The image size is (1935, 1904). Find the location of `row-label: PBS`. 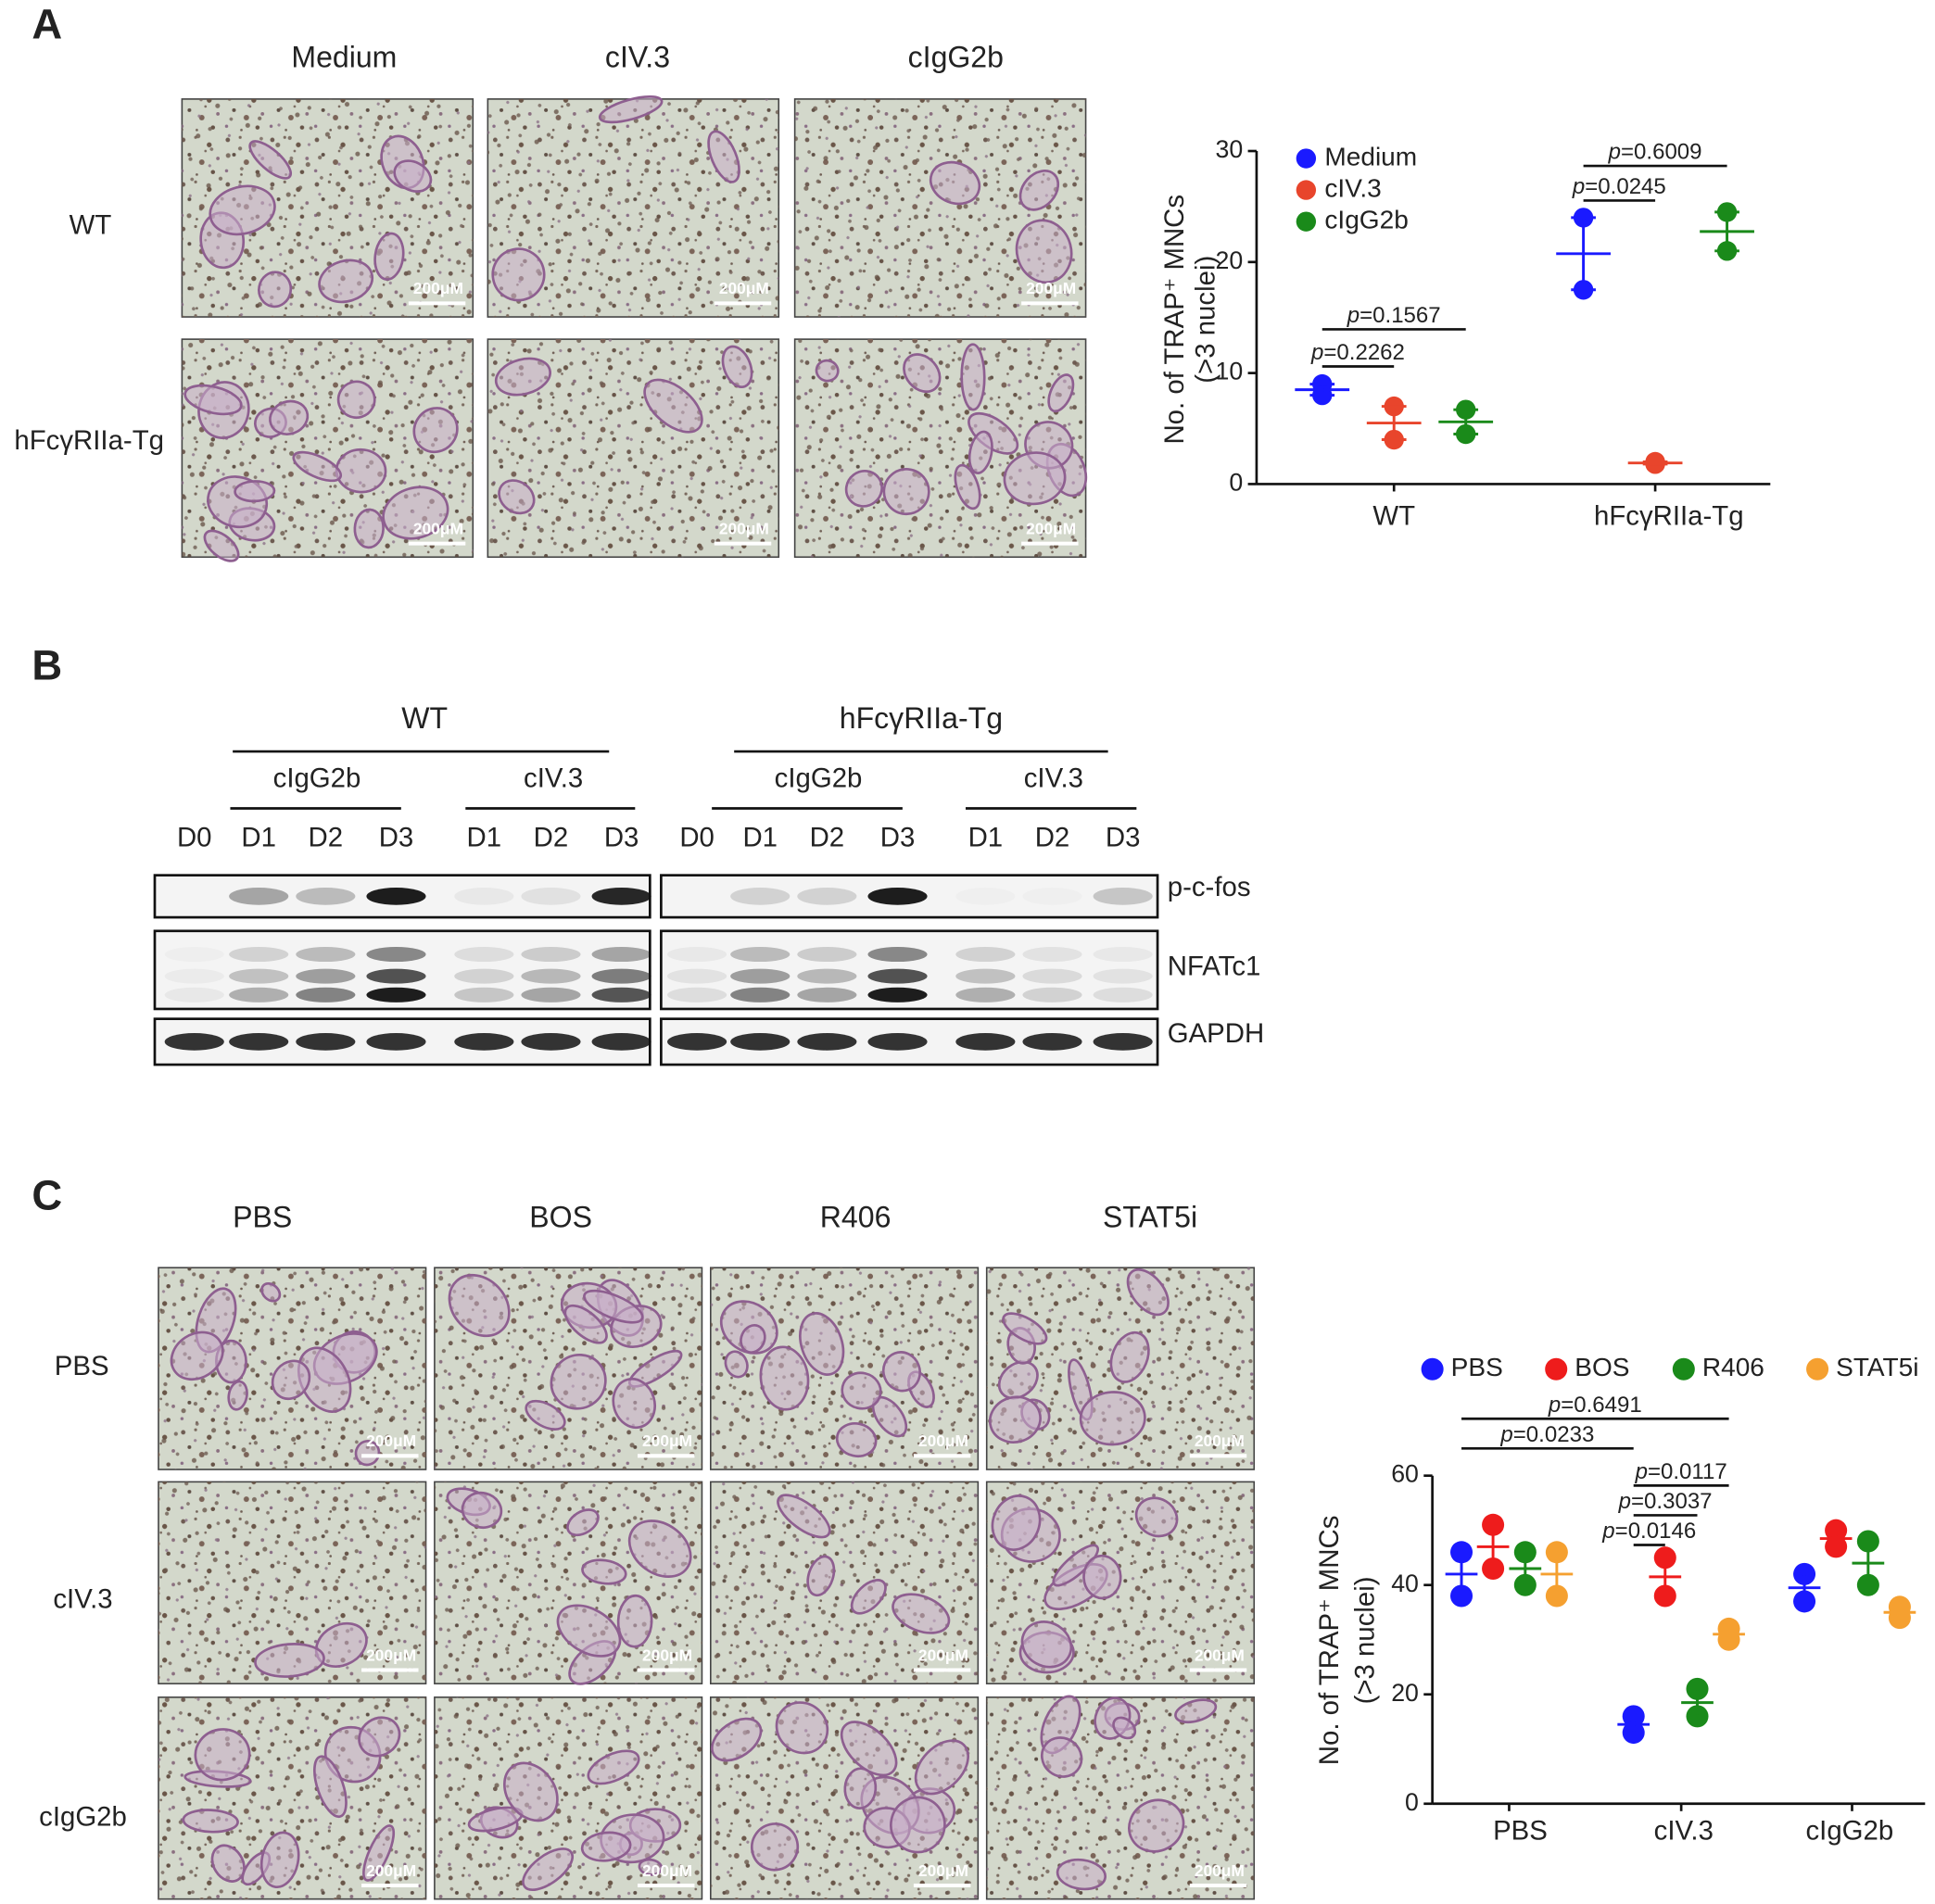

row-label: PBS is located at coordinates (82, 1366).